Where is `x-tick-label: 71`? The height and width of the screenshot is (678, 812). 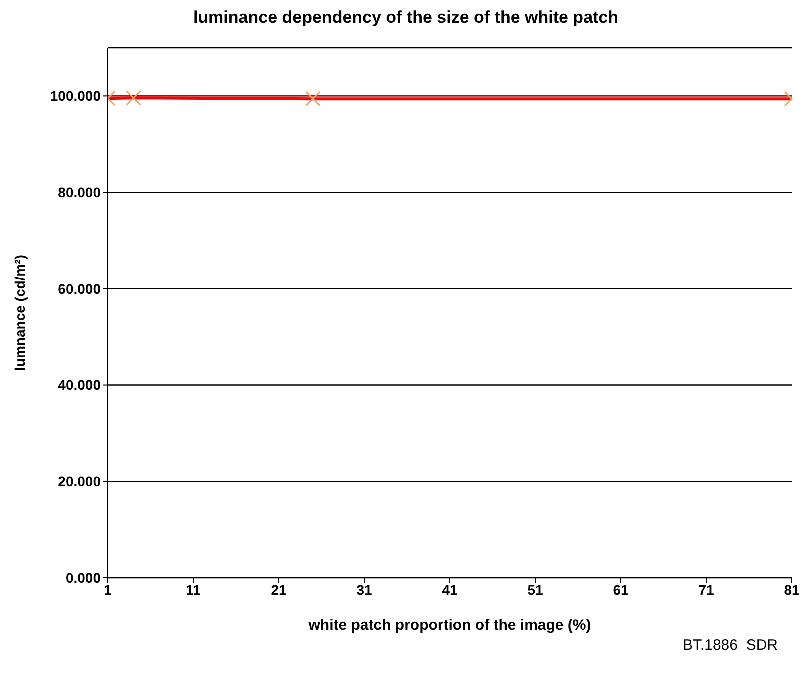
x-tick-label: 71 is located at coordinates (706, 590).